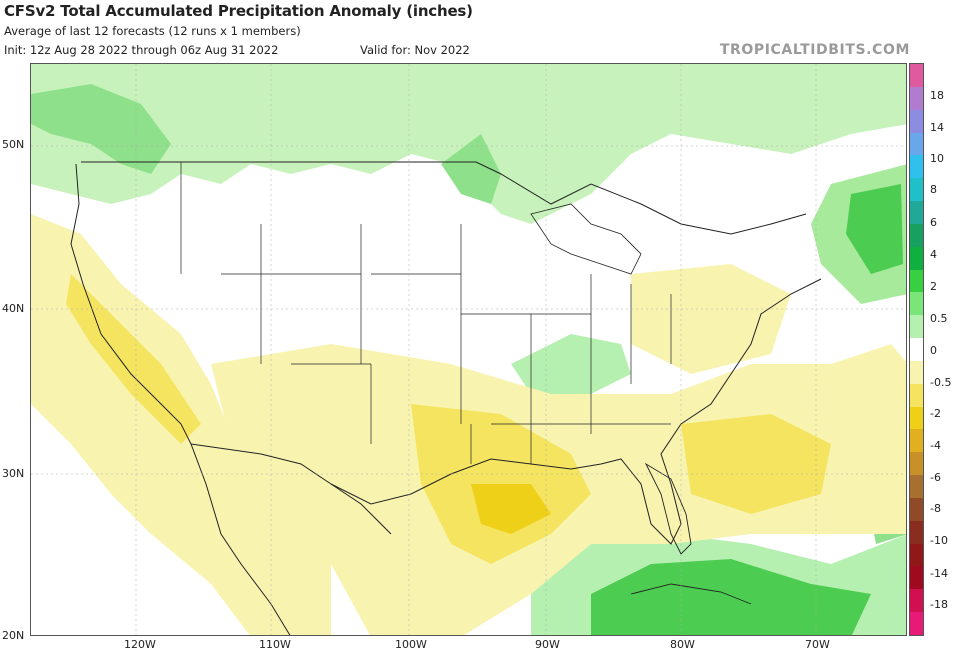 The width and height of the screenshot is (958, 656). What do you see at coordinates (937, 158) in the screenshot?
I see `colorbar-label: 10` at bounding box center [937, 158].